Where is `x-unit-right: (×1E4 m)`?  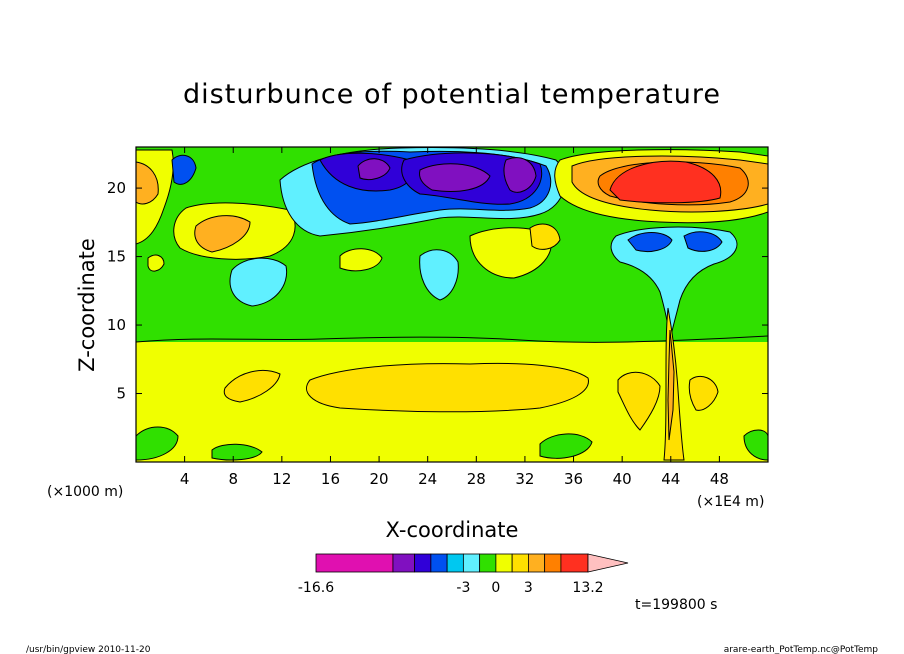 x-unit-right: (×1E4 m) is located at coordinates (730, 502).